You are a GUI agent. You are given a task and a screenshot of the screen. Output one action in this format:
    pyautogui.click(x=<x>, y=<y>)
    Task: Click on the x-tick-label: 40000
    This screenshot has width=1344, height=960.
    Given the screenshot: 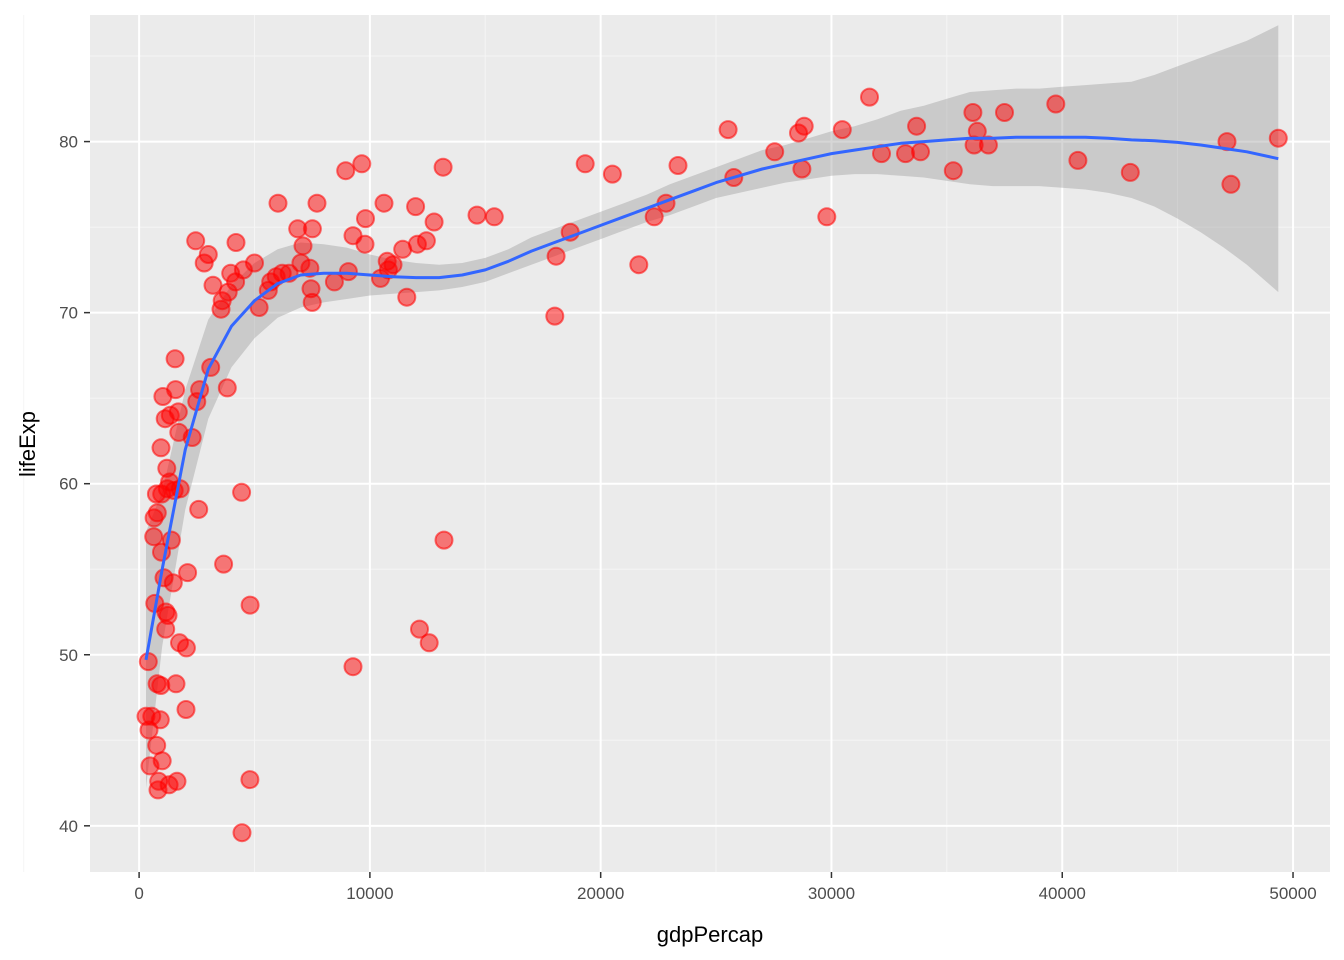 What is the action you would take?
    pyautogui.click(x=1062, y=893)
    